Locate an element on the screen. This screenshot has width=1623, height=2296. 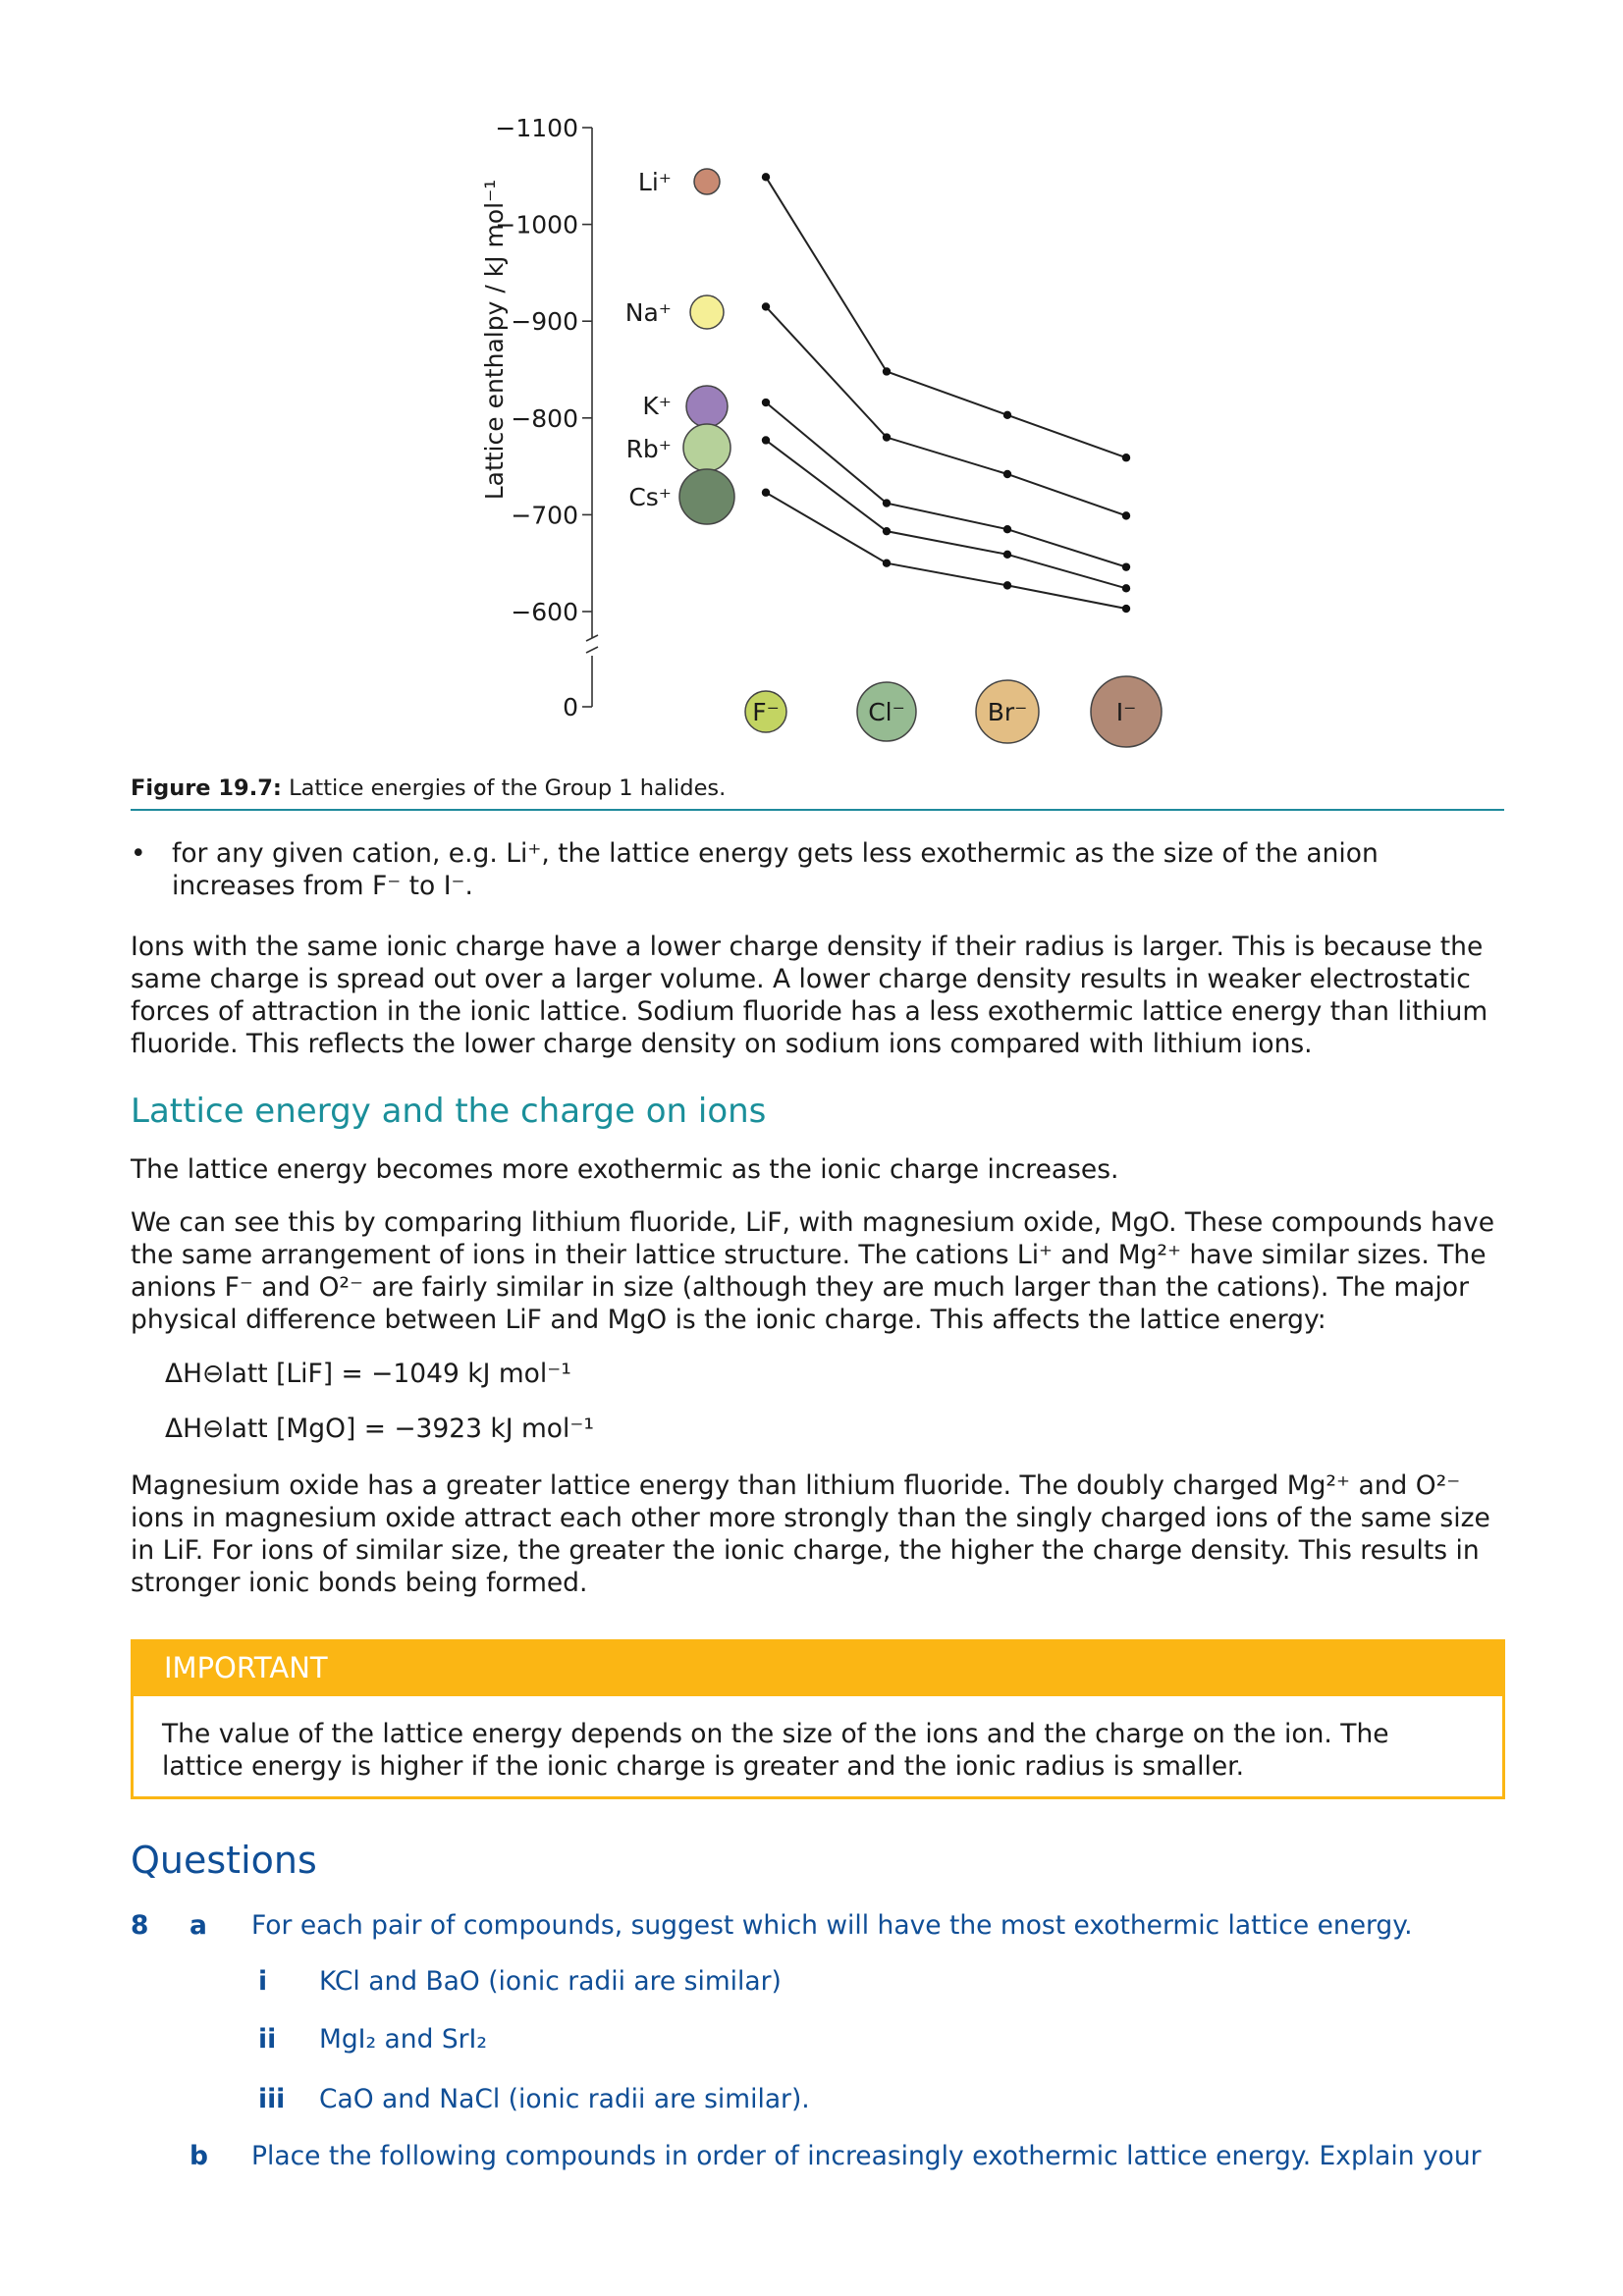
question-sub-i-text: KCl and BaO (ionic radii are similar) is located at coordinates (551, 1981).